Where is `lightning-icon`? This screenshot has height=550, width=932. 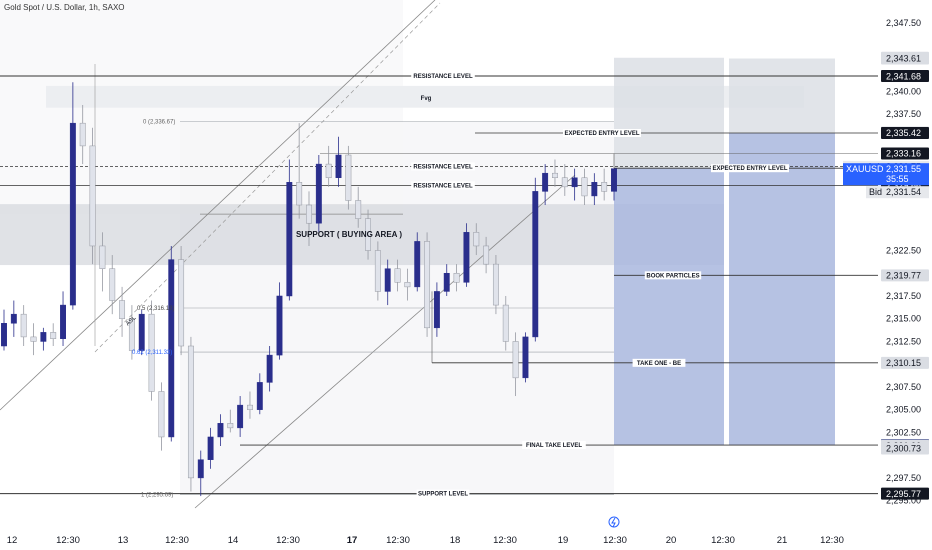
lightning-icon is located at coordinates (613, 522).